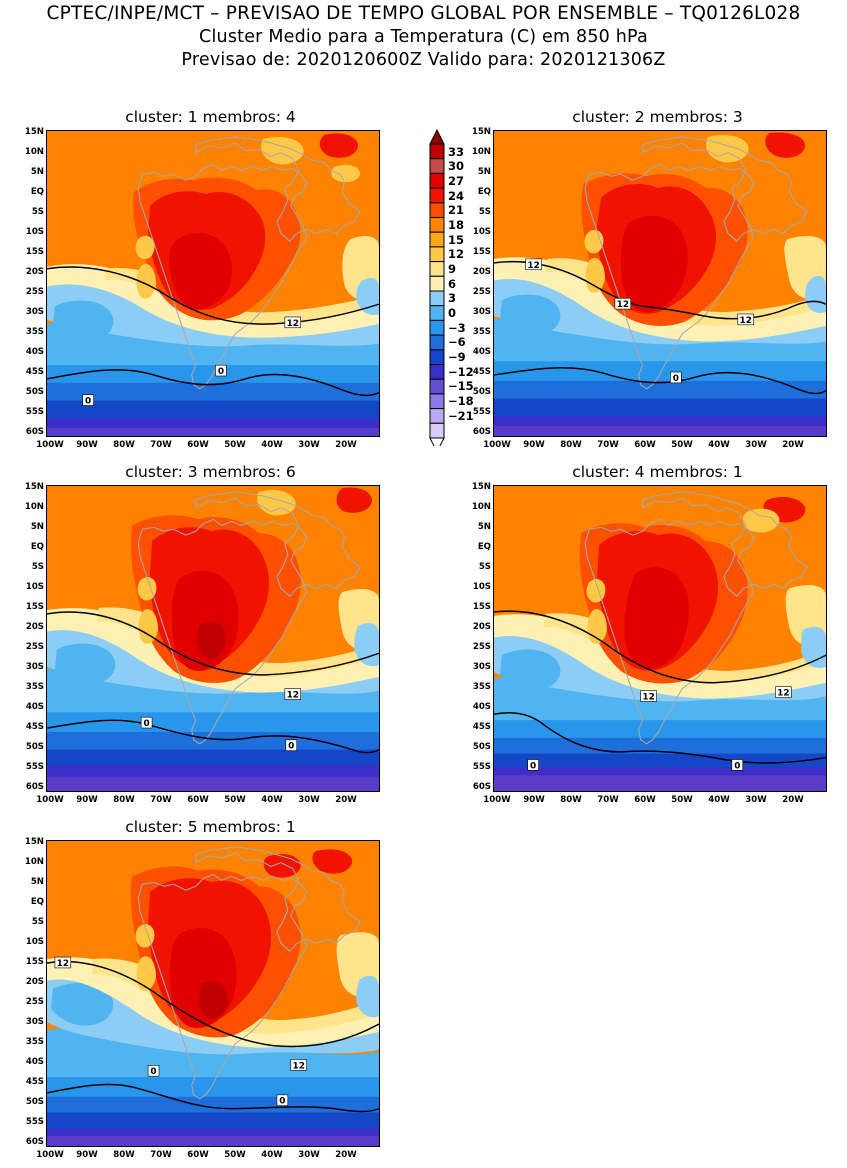  Describe the element at coordinates (660, 283) in the screenshot. I see `map-plot-2: 12 12 12 0` at that location.